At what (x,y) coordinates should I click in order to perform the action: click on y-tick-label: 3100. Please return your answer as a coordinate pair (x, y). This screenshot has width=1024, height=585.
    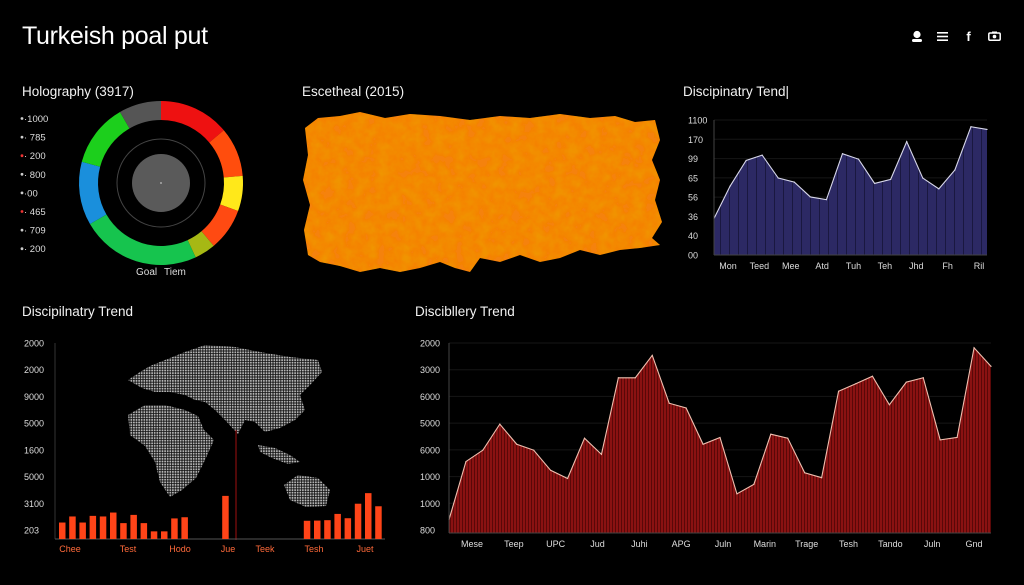
    Looking at the image, I should click on (34, 504).